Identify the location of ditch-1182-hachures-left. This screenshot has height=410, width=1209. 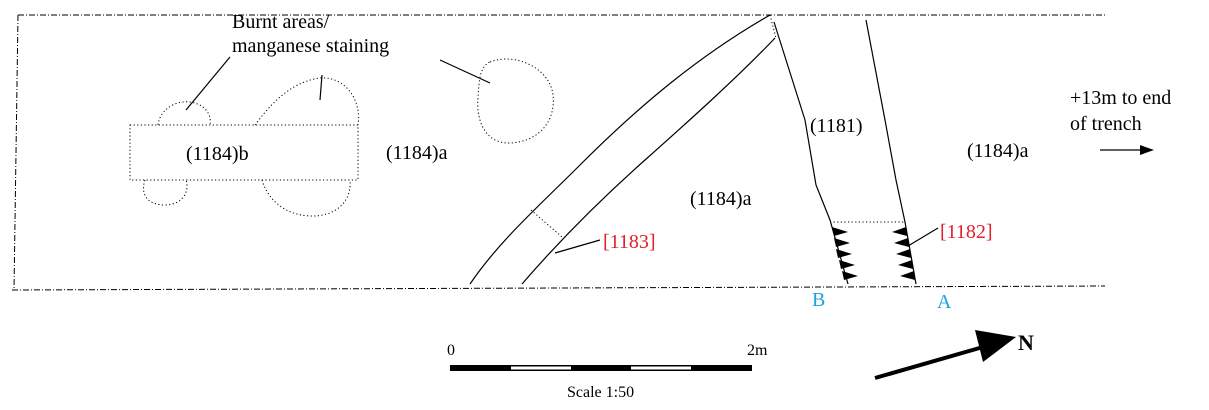
(845, 253).